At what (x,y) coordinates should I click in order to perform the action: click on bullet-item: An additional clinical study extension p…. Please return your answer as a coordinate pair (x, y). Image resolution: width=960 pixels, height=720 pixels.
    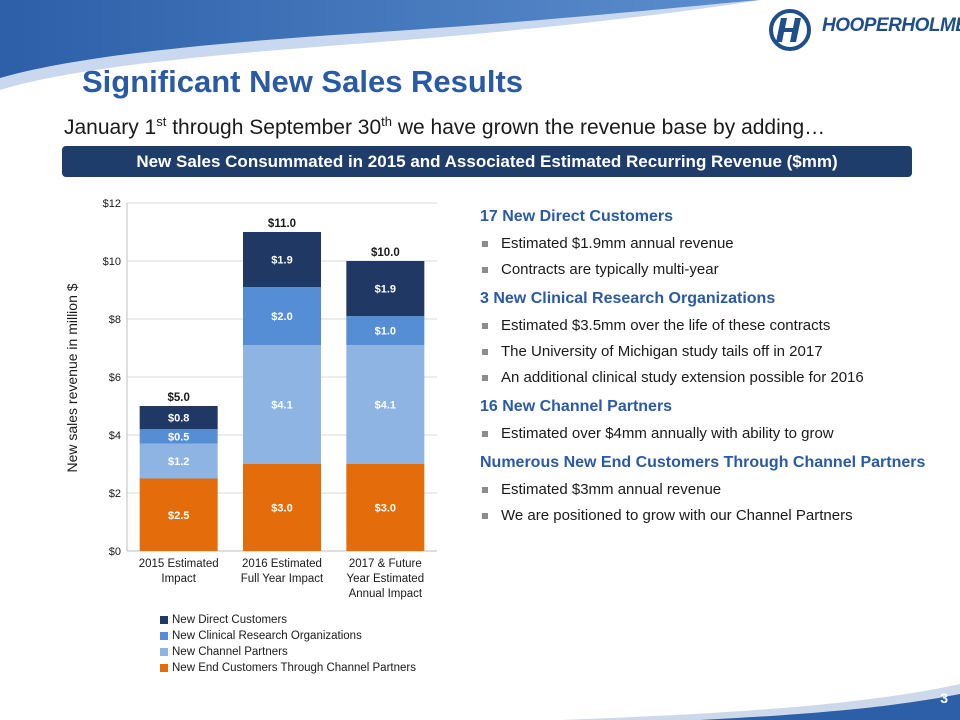
    Looking at the image, I should click on (715, 377).